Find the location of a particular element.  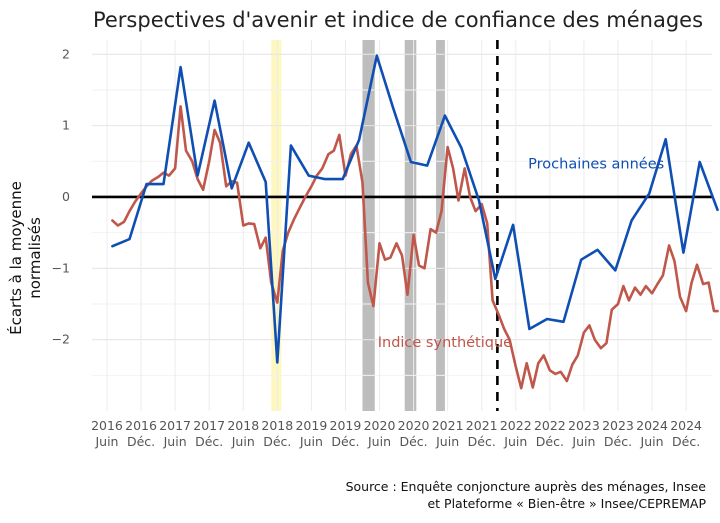

y-tick-label: 0 is located at coordinates (66, 196).